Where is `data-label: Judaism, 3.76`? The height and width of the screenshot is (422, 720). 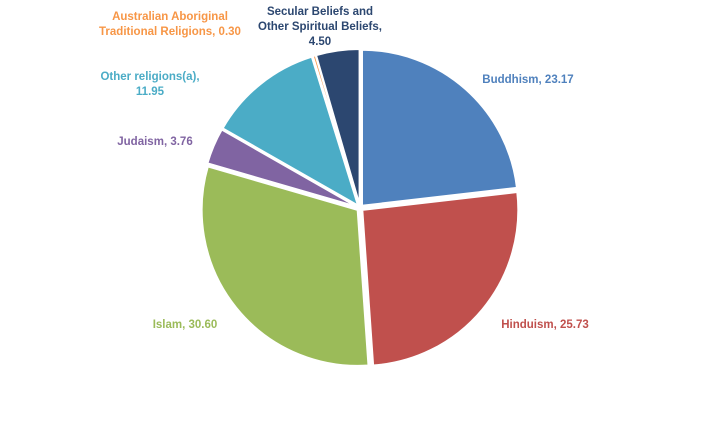
data-label: Judaism, 3.76 is located at coordinates (155, 142).